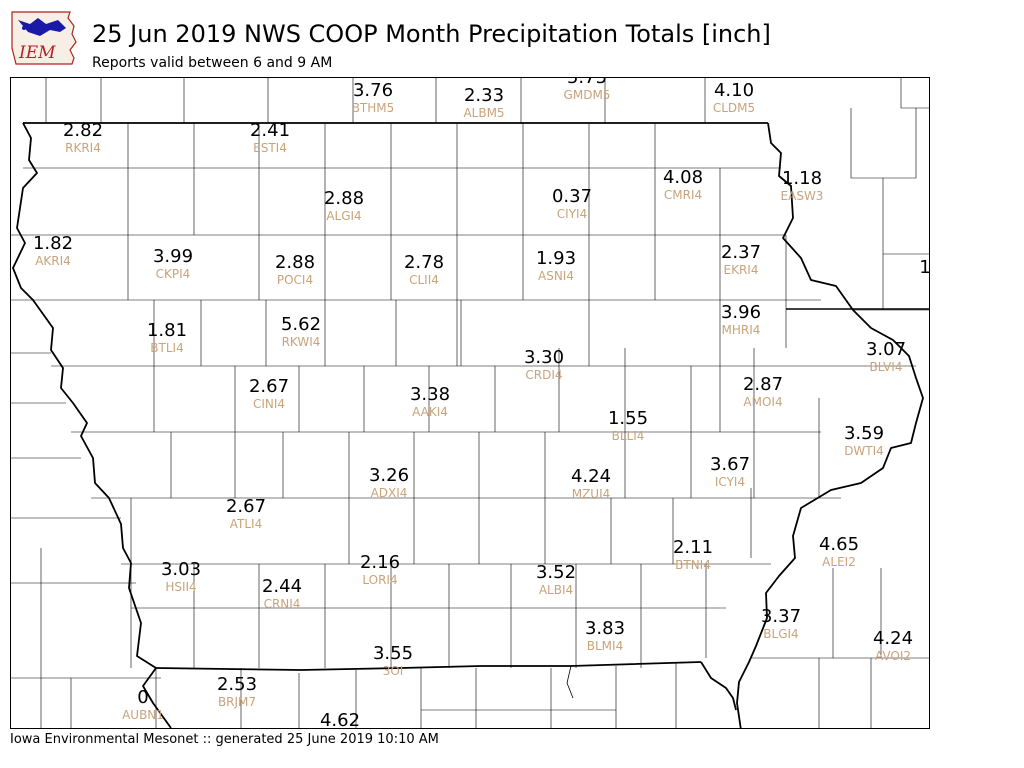  Describe the element at coordinates (282, 586) in the screenshot. I see `station-value: 2.44` at that location.